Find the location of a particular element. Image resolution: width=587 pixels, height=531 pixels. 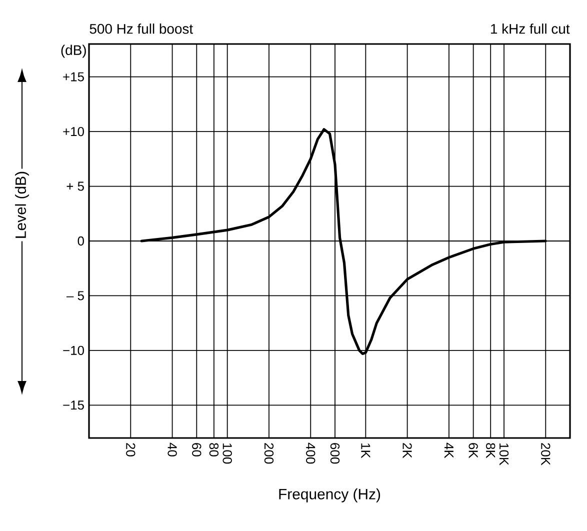

x-tick-label: 20 is located at coordinates (131, 449).